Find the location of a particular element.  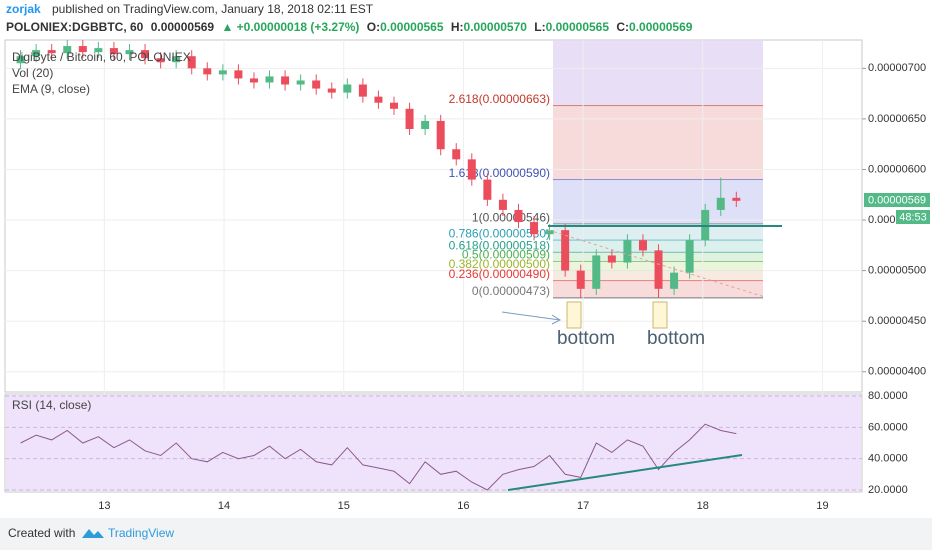

fib-label: 0.5(0.00000509) is located at coordinates (506, 255).